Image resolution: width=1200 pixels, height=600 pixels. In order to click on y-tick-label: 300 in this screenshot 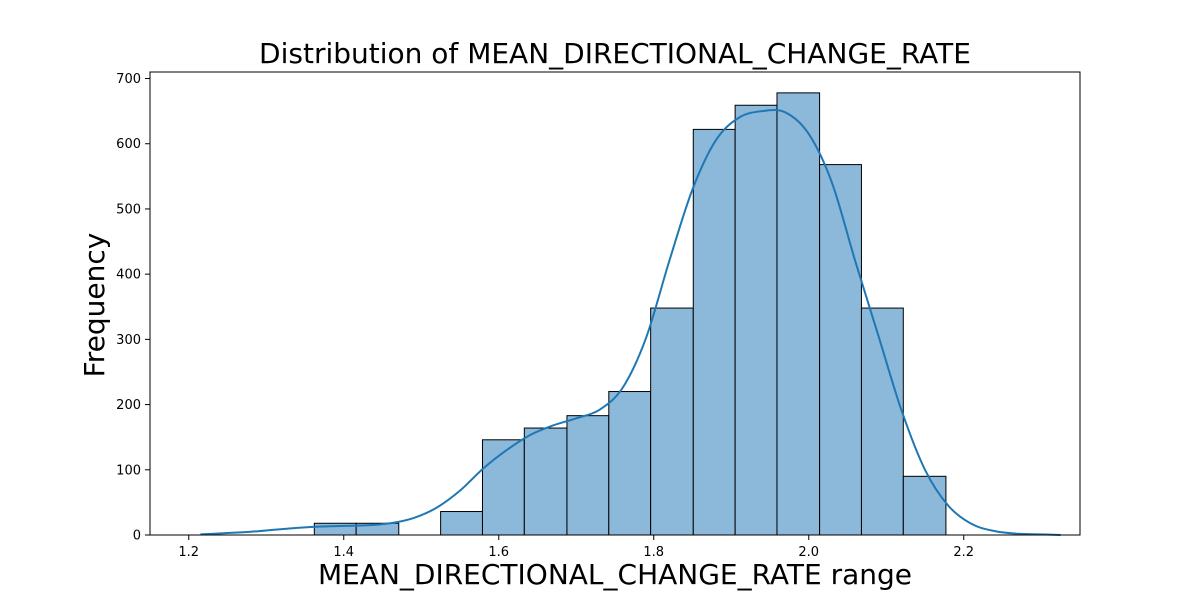, I will do `click(128, 340)`.